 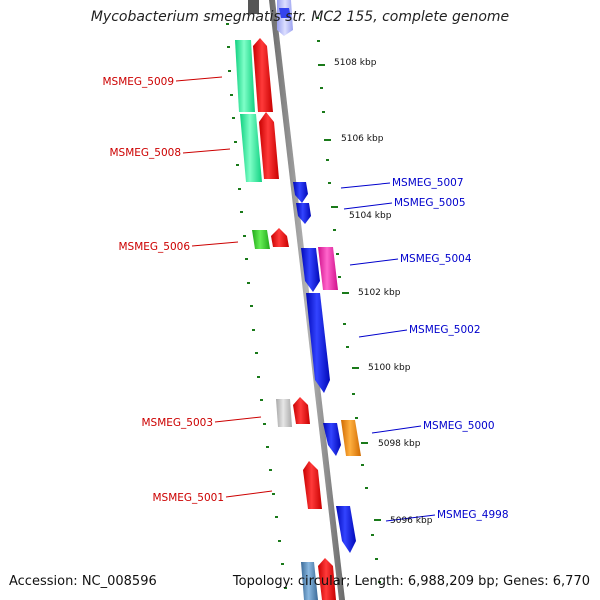 I want to click on kbp-label: 5100 kbp, so click(x=389, y=368).